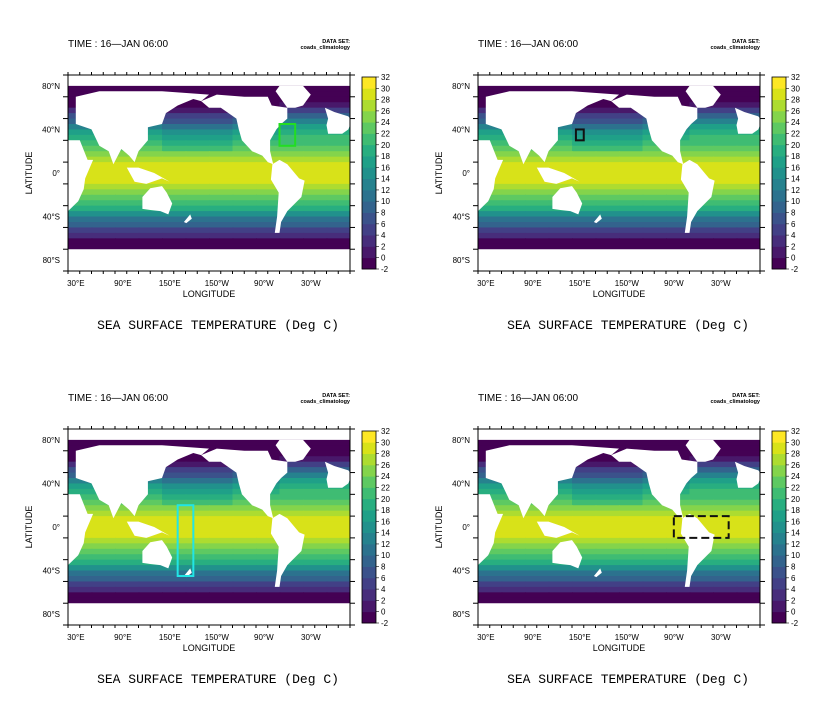  What do you see at coordinates (795, 100) in the screenshot?
I see `colorbar-label: 28` at bounding box center [795, 100].